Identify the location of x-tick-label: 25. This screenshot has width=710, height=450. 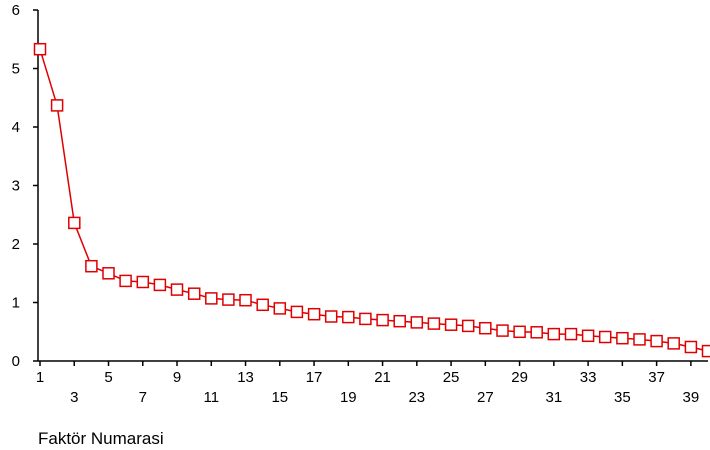
(451, 377).